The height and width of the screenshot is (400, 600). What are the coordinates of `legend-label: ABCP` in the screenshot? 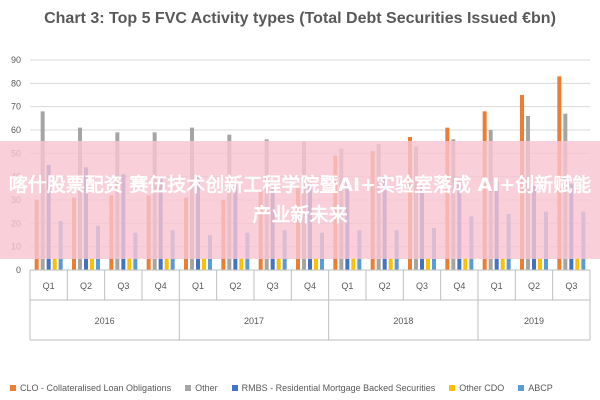 It's located at (540, 388).